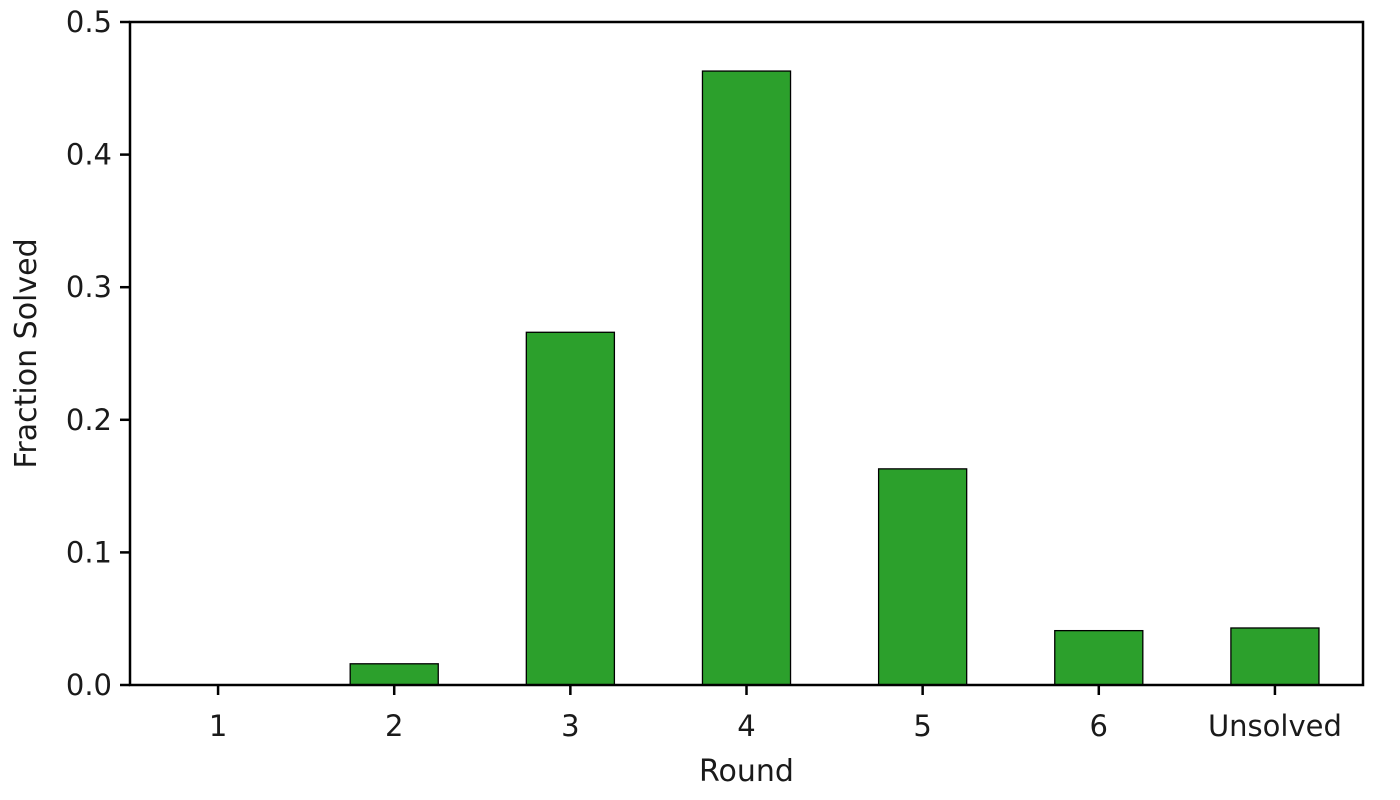  What do you see at coordinates (89, 552) in the screenshot?
I see `y-tick-label: 0.1` at bounding box center [89, 552].